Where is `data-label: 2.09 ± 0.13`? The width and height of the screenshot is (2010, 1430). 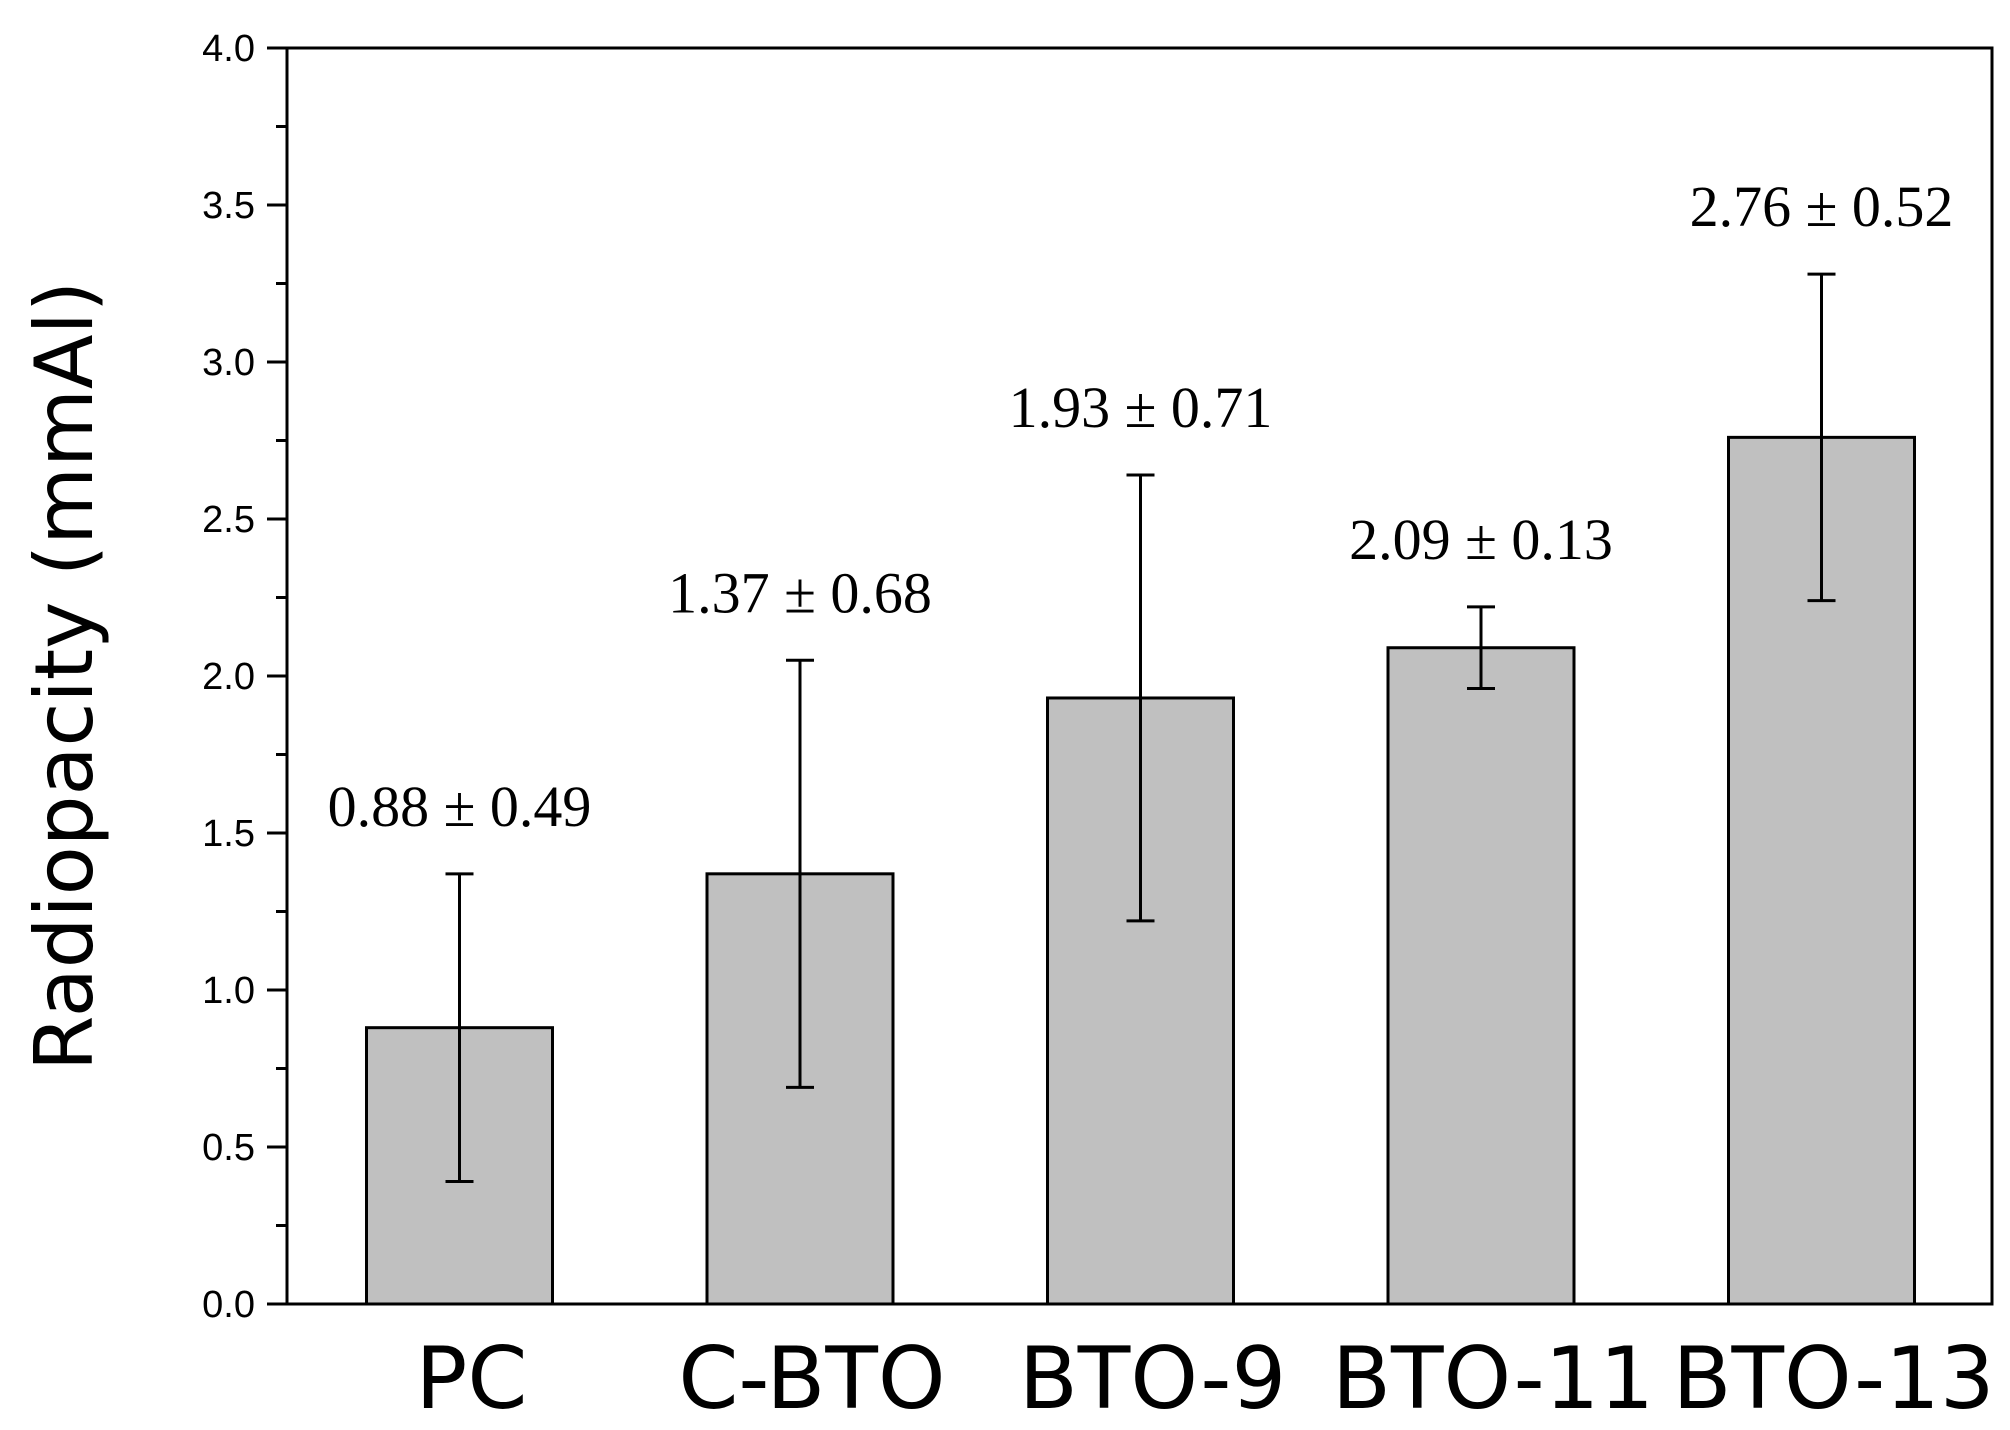
data-label: 2.09 ± 0.13 is located at coordinates (1481, 539).